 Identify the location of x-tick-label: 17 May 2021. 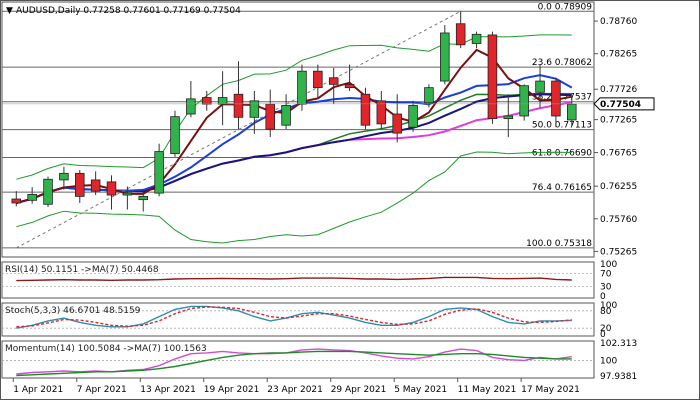
(550, 390).